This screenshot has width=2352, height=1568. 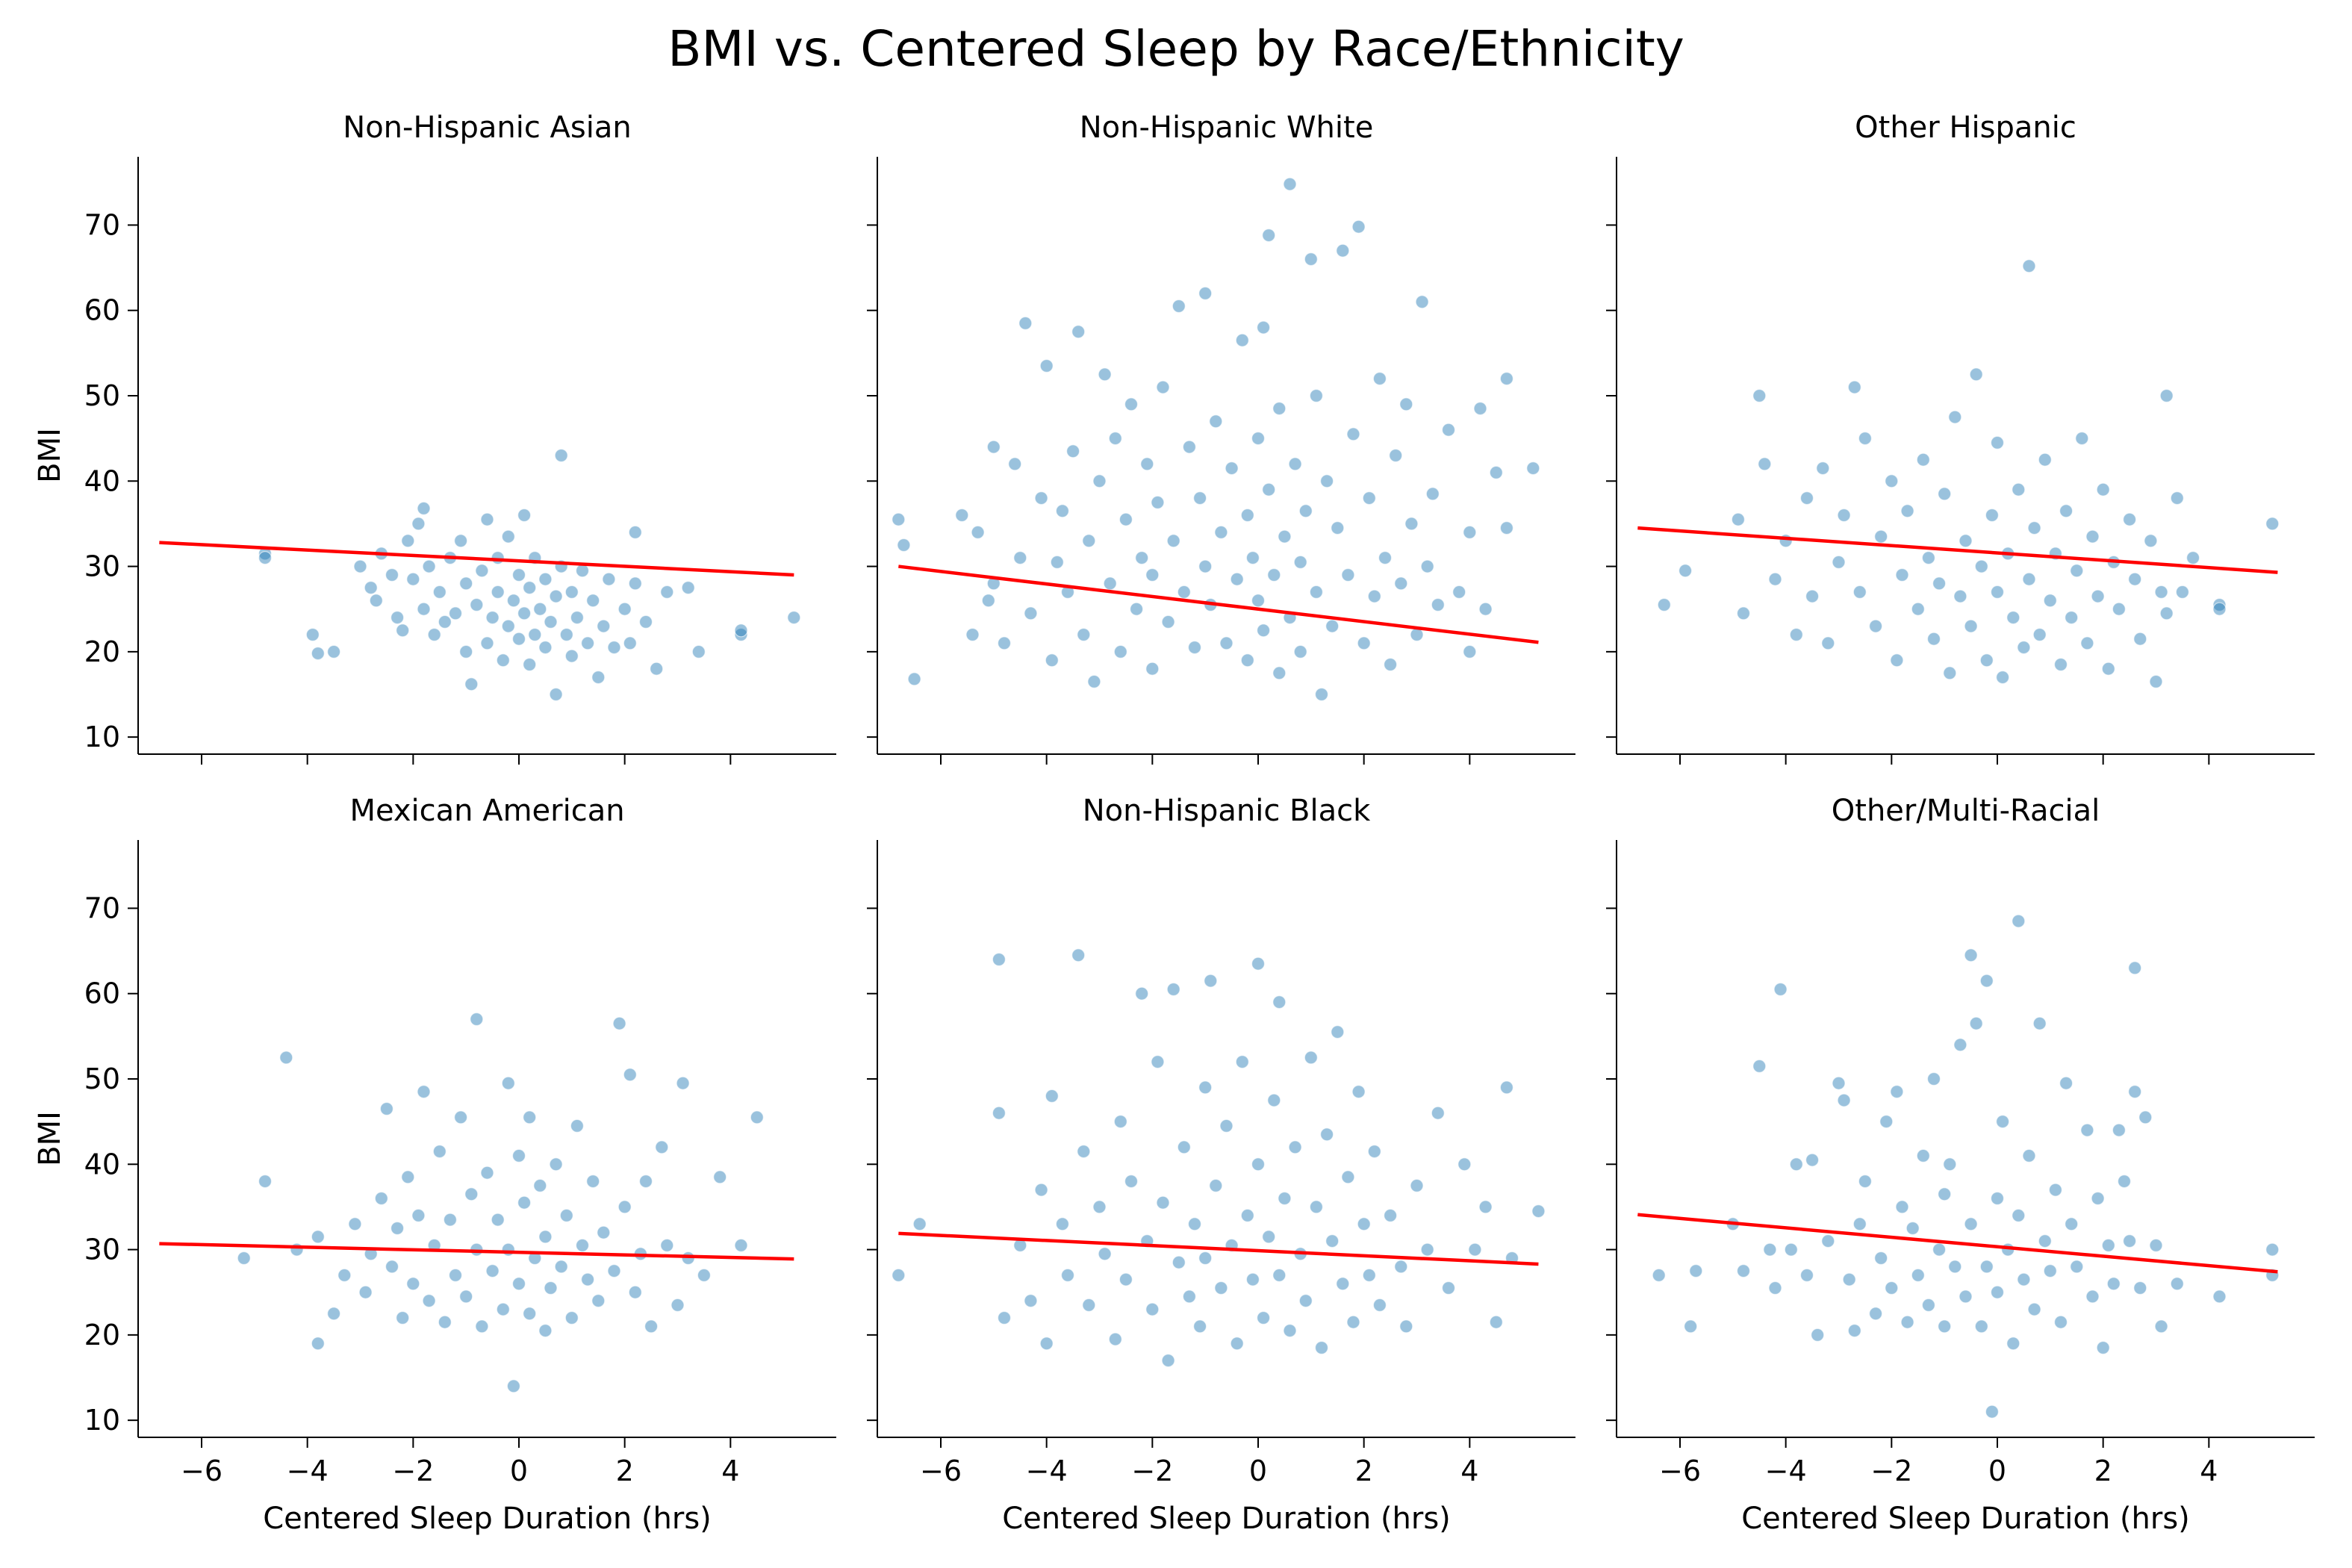 What do you see at coordinates (1786, 1471) in the screenshot?
I see `x-tick-label: −4` at bounding box center [1786, 1471].